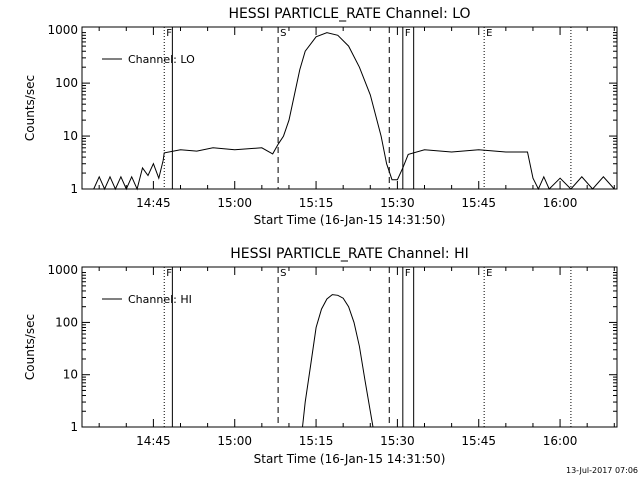 The image size is (640, 480). What do you see at coordinates (601, 470) in the screenshot?
I see `render-timestamp: 13-Jul-2017 07:06` at bounding box center [601, 470].